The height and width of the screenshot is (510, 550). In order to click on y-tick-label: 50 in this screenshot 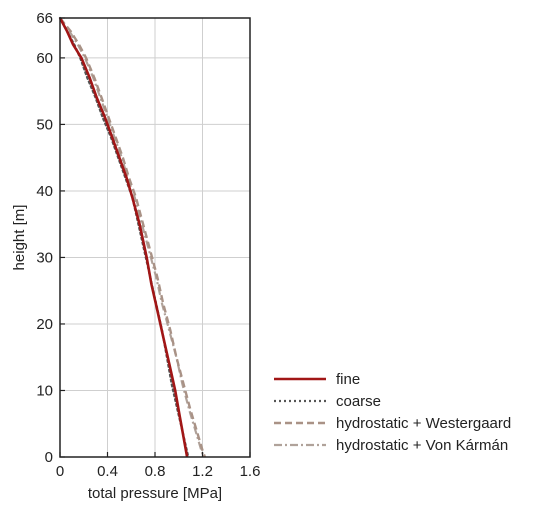, I will do `click(44, 124)`.